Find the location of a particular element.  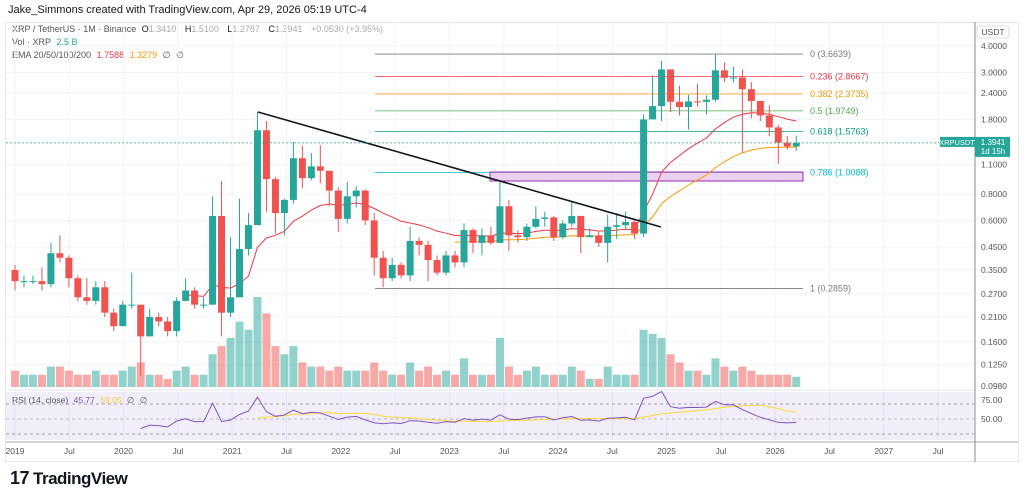

symbol-name: XRP / TetherUS · 1M · Binance is located at coordinates (74, 29).